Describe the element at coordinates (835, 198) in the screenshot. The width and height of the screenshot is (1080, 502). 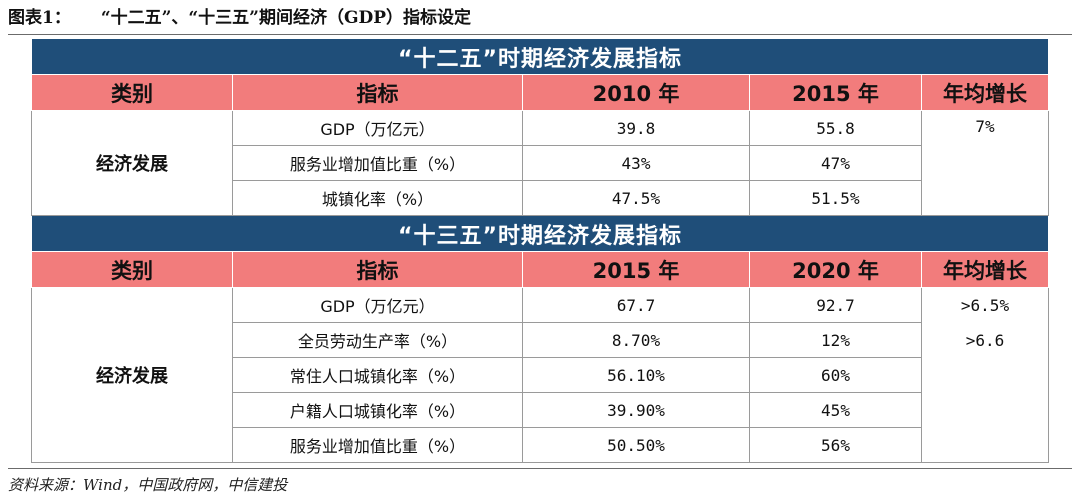
I see `value-end: 51.5%` at that location.